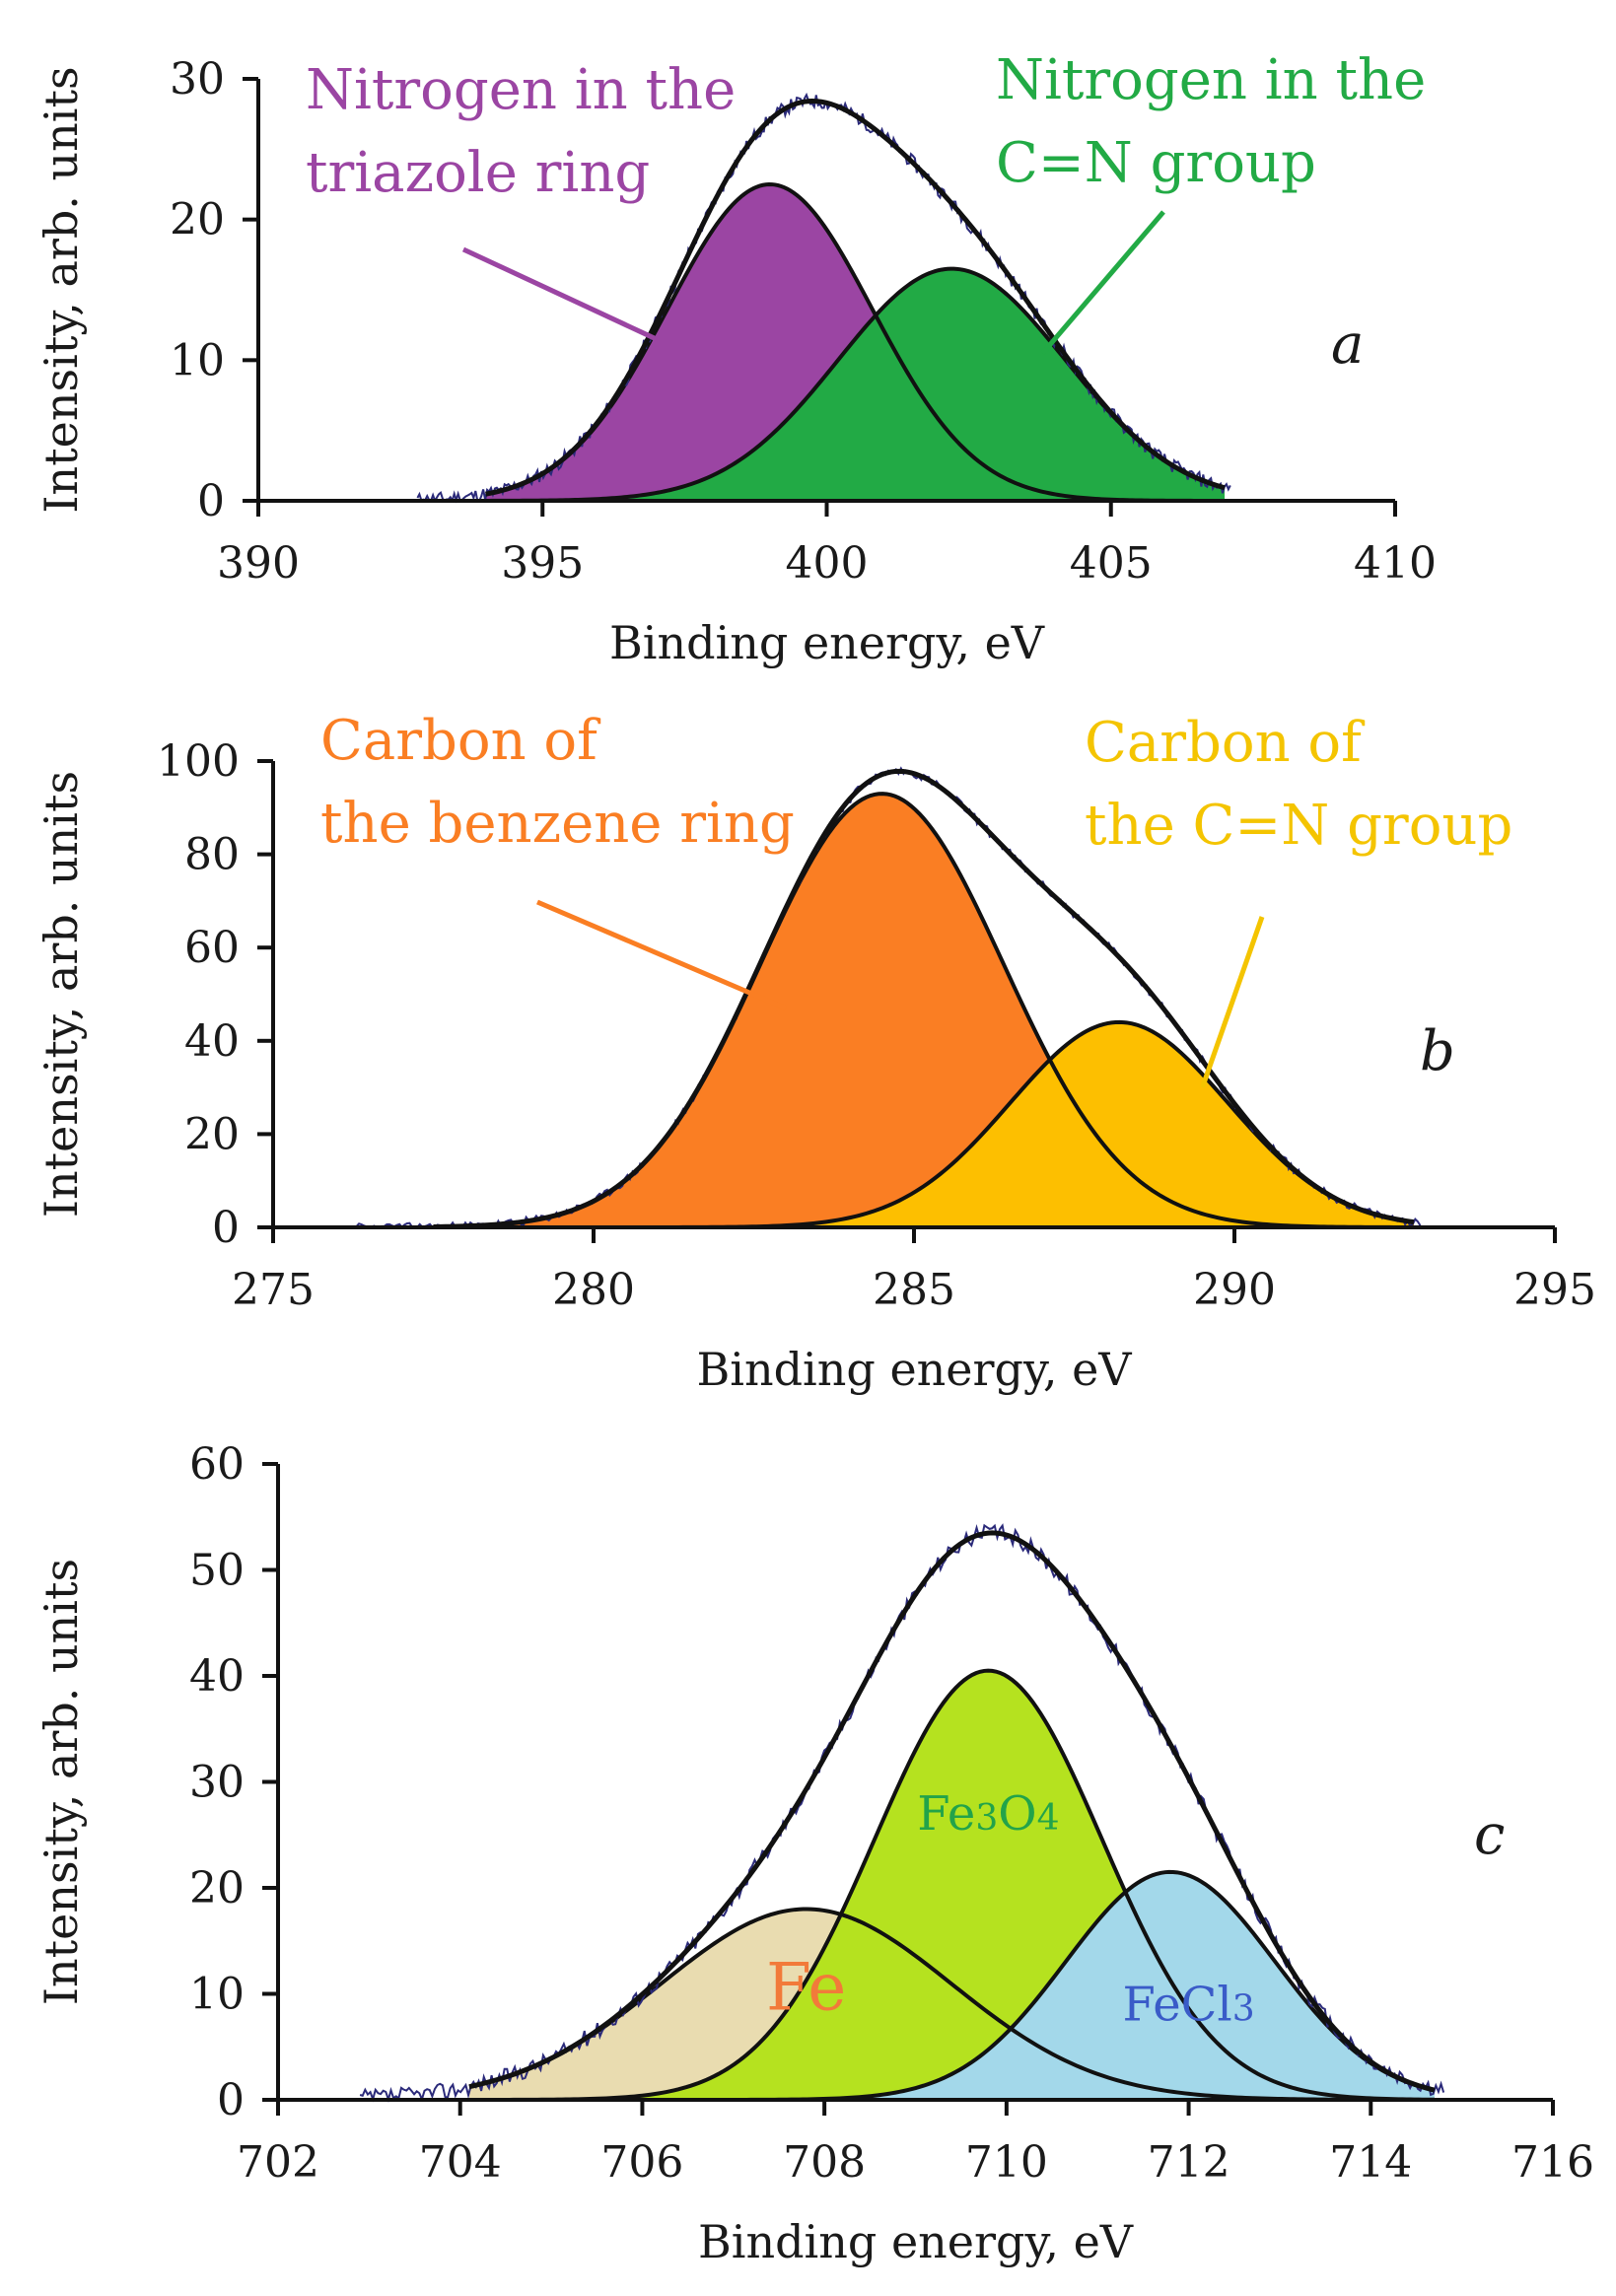  Describe the element at coordinates (806, 1988) in the screenshot. I see `peak-label: Fe` at that location.